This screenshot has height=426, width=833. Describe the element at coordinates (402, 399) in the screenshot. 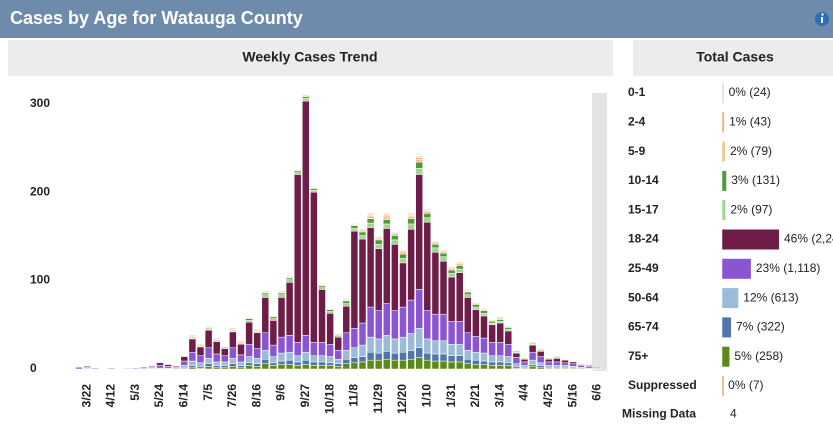

I see `x-tick-label: 12/20` at that location.